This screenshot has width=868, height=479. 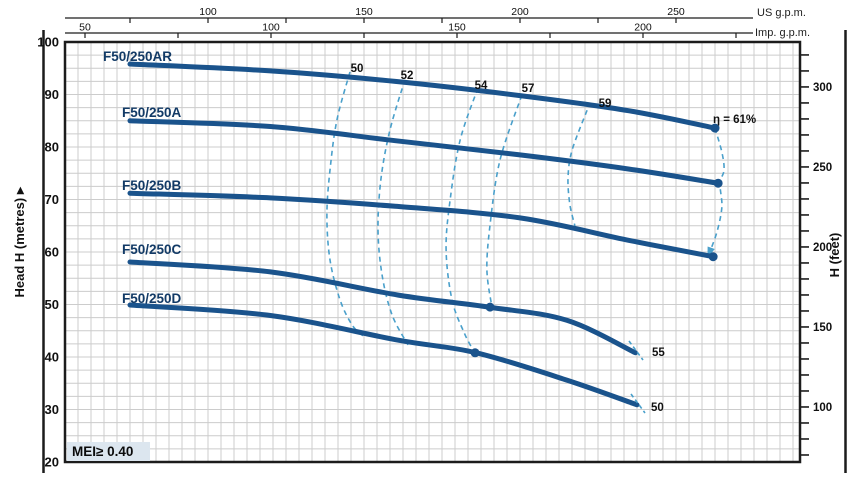 I want to click on efficiency-label: 57, so click(x=528, y=89).